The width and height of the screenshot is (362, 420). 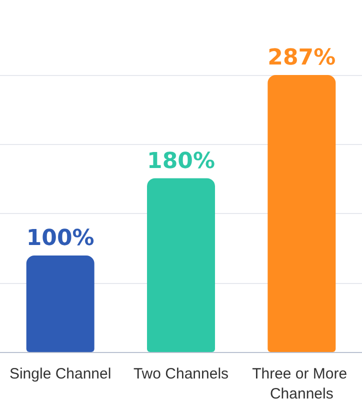 I want to click on data-label: 180%, so click(x=181, y=161).